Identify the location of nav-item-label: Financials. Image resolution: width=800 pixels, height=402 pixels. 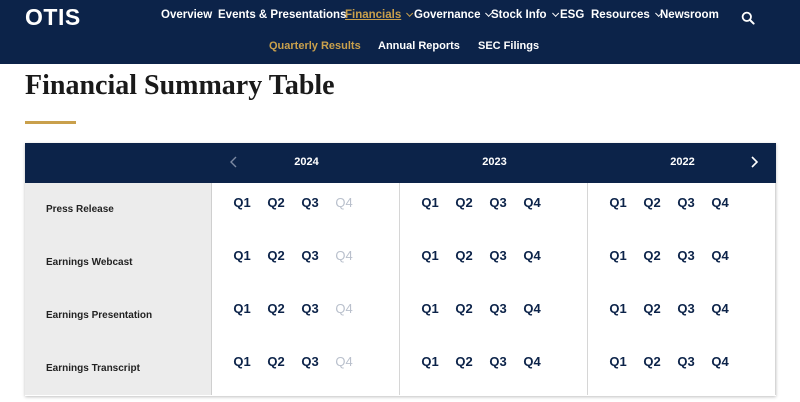
(373, 15).